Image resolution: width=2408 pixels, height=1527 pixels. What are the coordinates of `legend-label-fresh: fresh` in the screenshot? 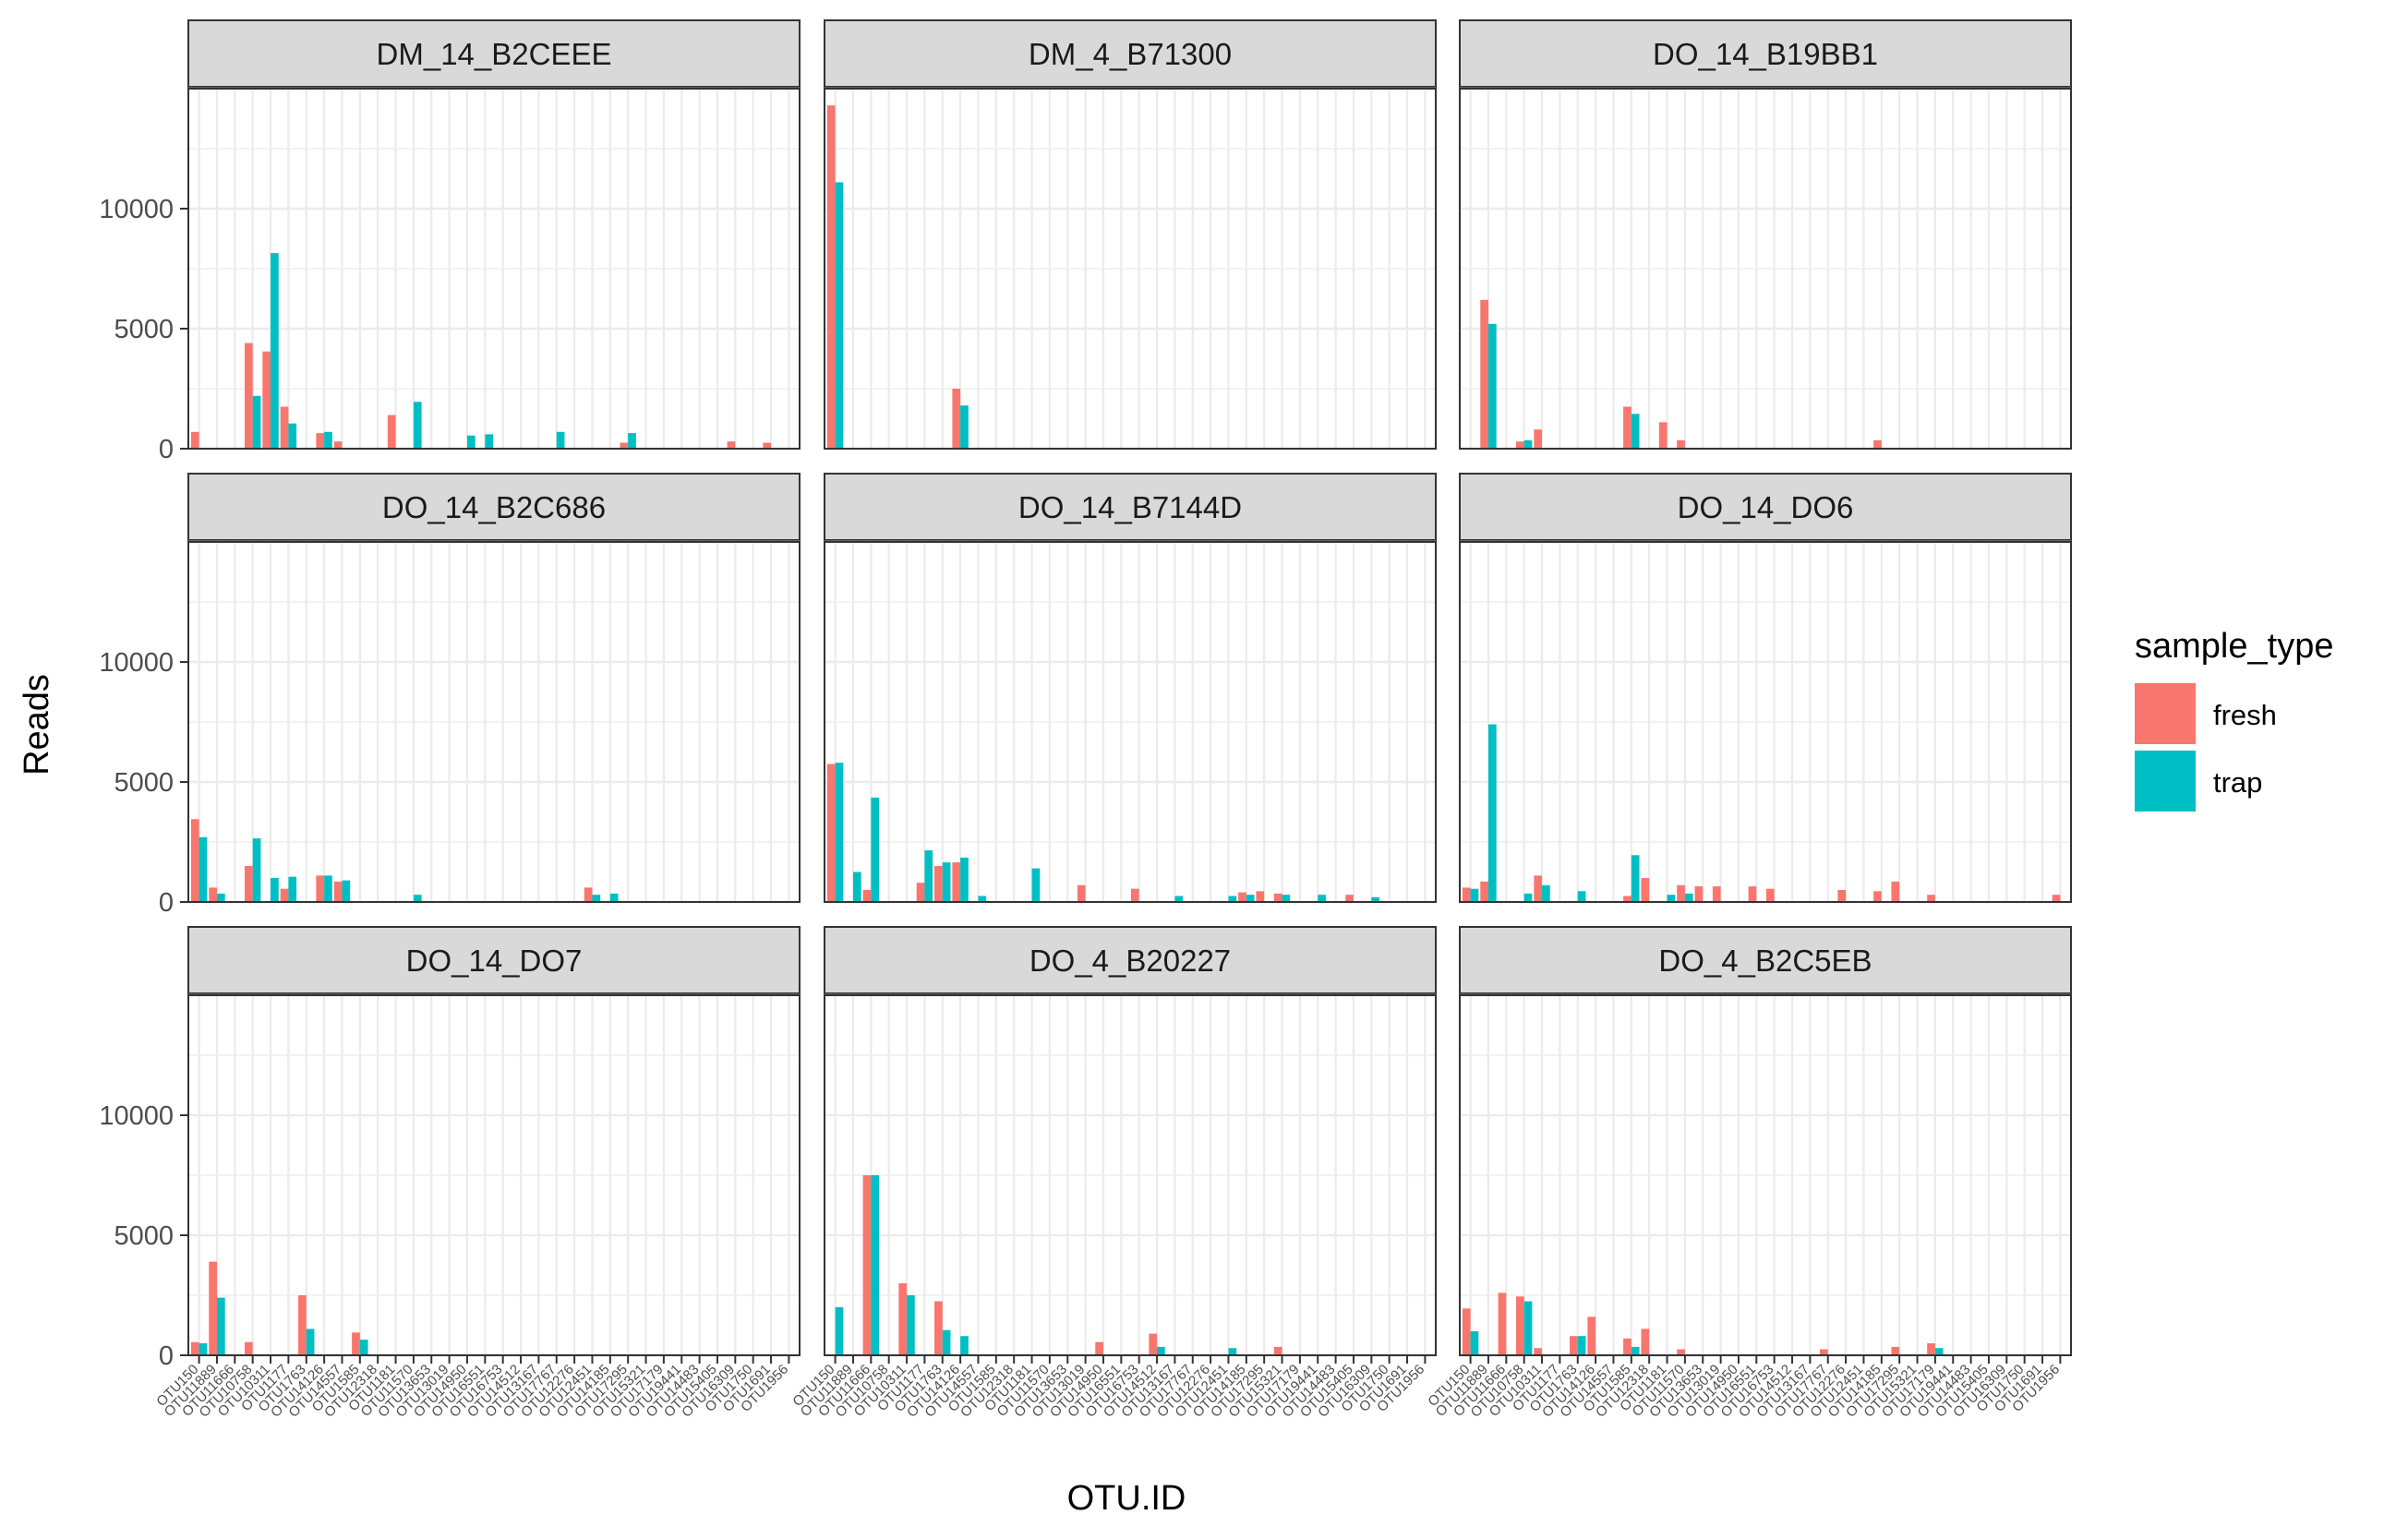 It's located at (2245, 715).